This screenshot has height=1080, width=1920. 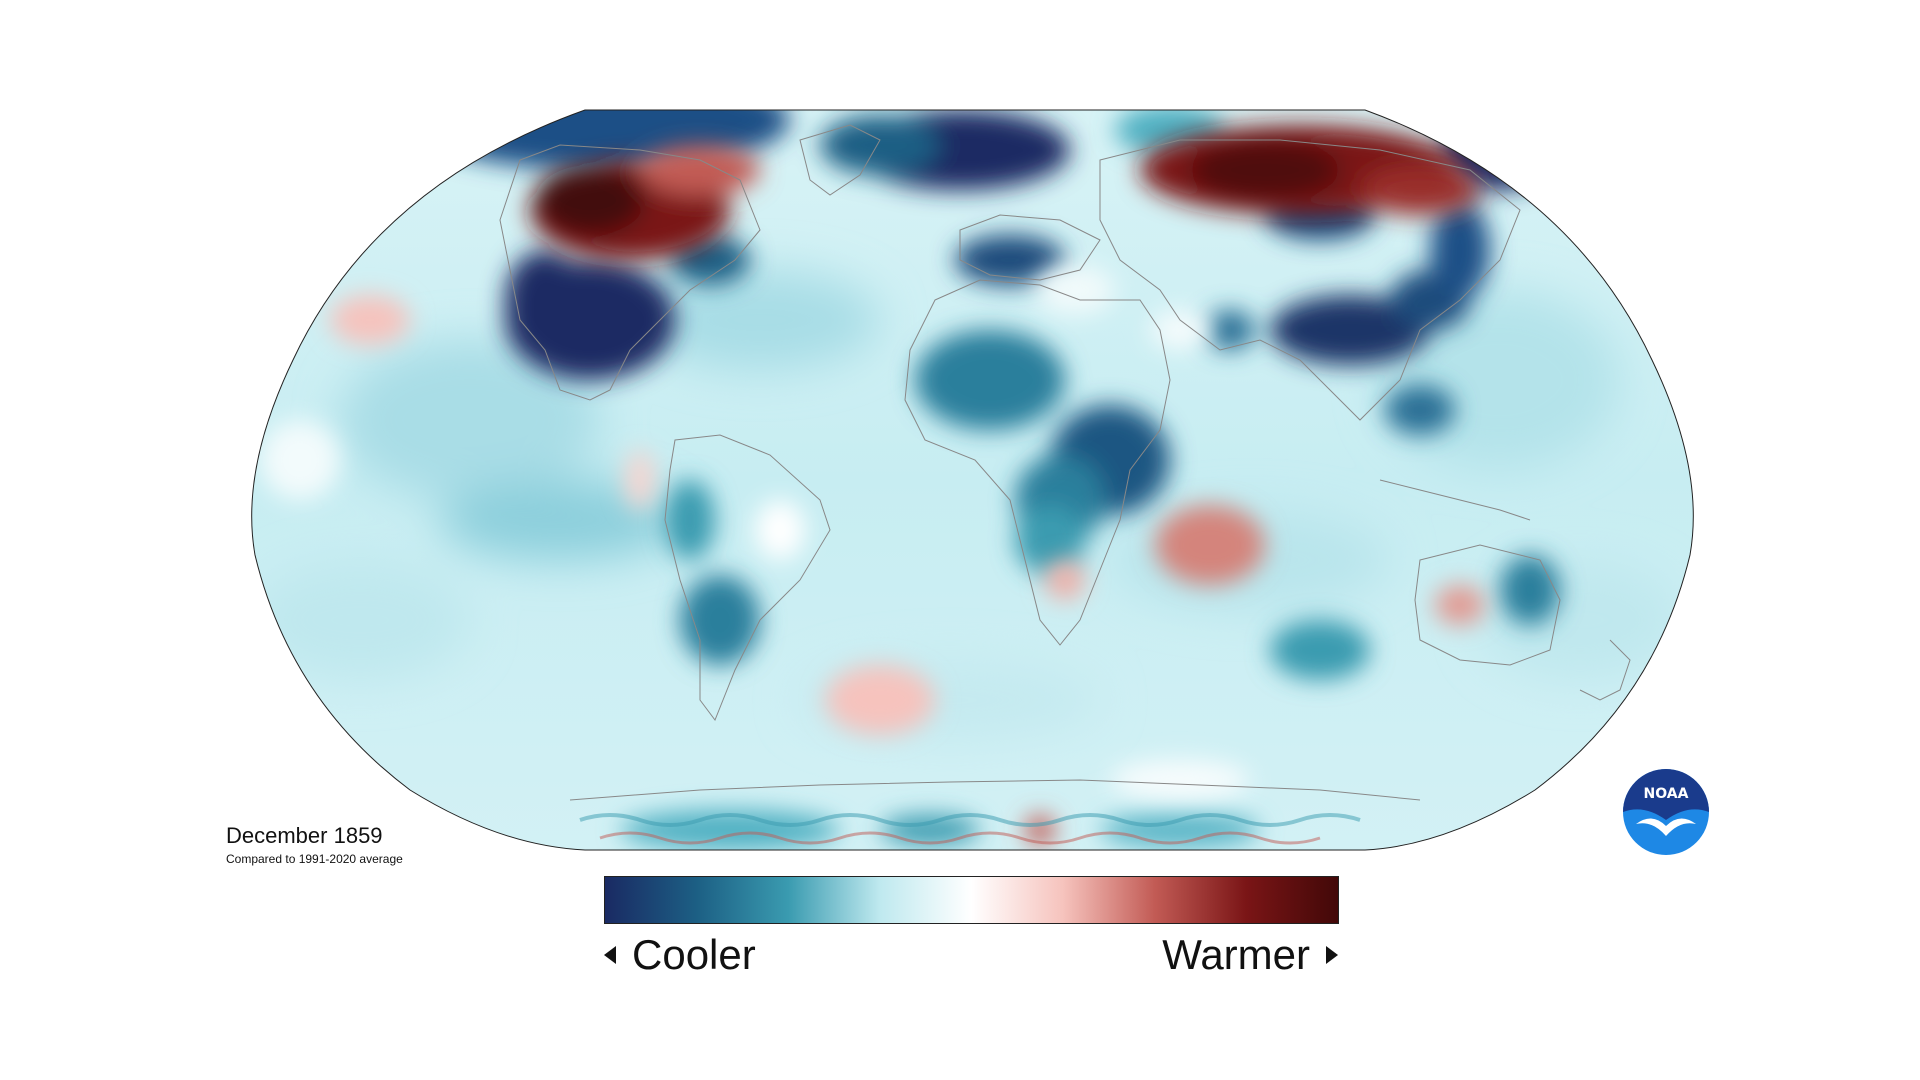 What do you see at coordinates (314, 859) in the screenshot?
I see `caption-subtitle: Compared to 1991-2020 average` at bounding box center [314, 859].